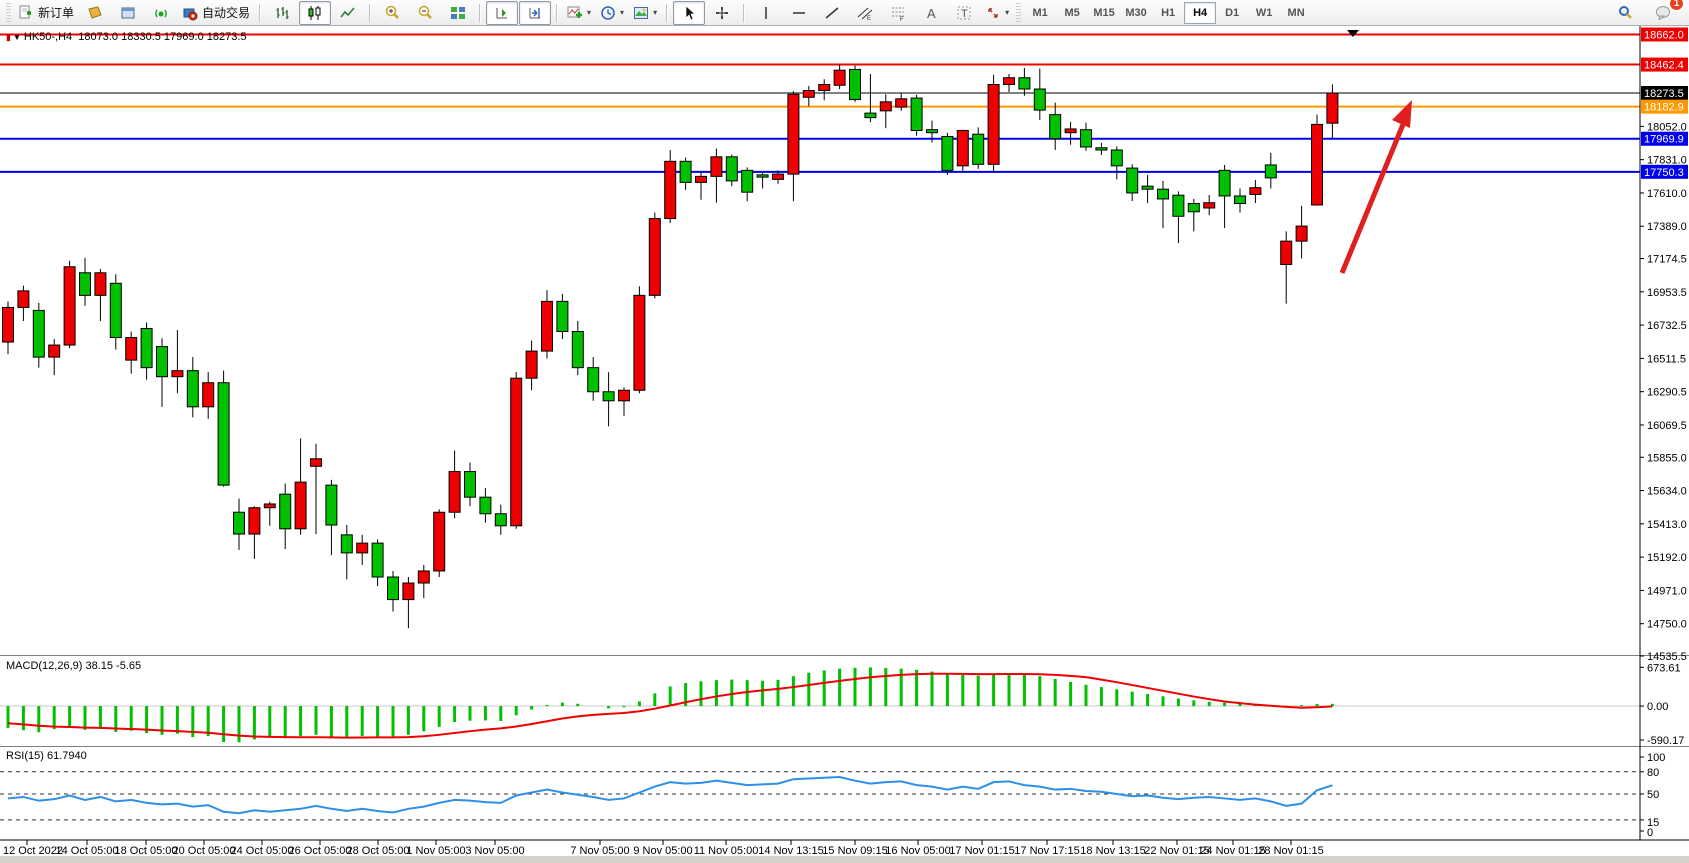  I want to click on time-tick-label: 18 Nov 13:15, so click(1112, 851).